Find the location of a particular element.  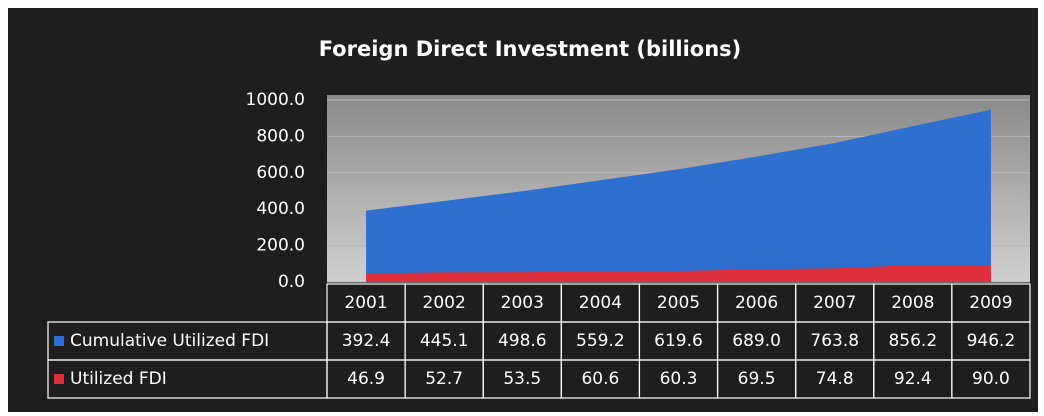

data-label: 689.0 is located at coordinates (756, 341).